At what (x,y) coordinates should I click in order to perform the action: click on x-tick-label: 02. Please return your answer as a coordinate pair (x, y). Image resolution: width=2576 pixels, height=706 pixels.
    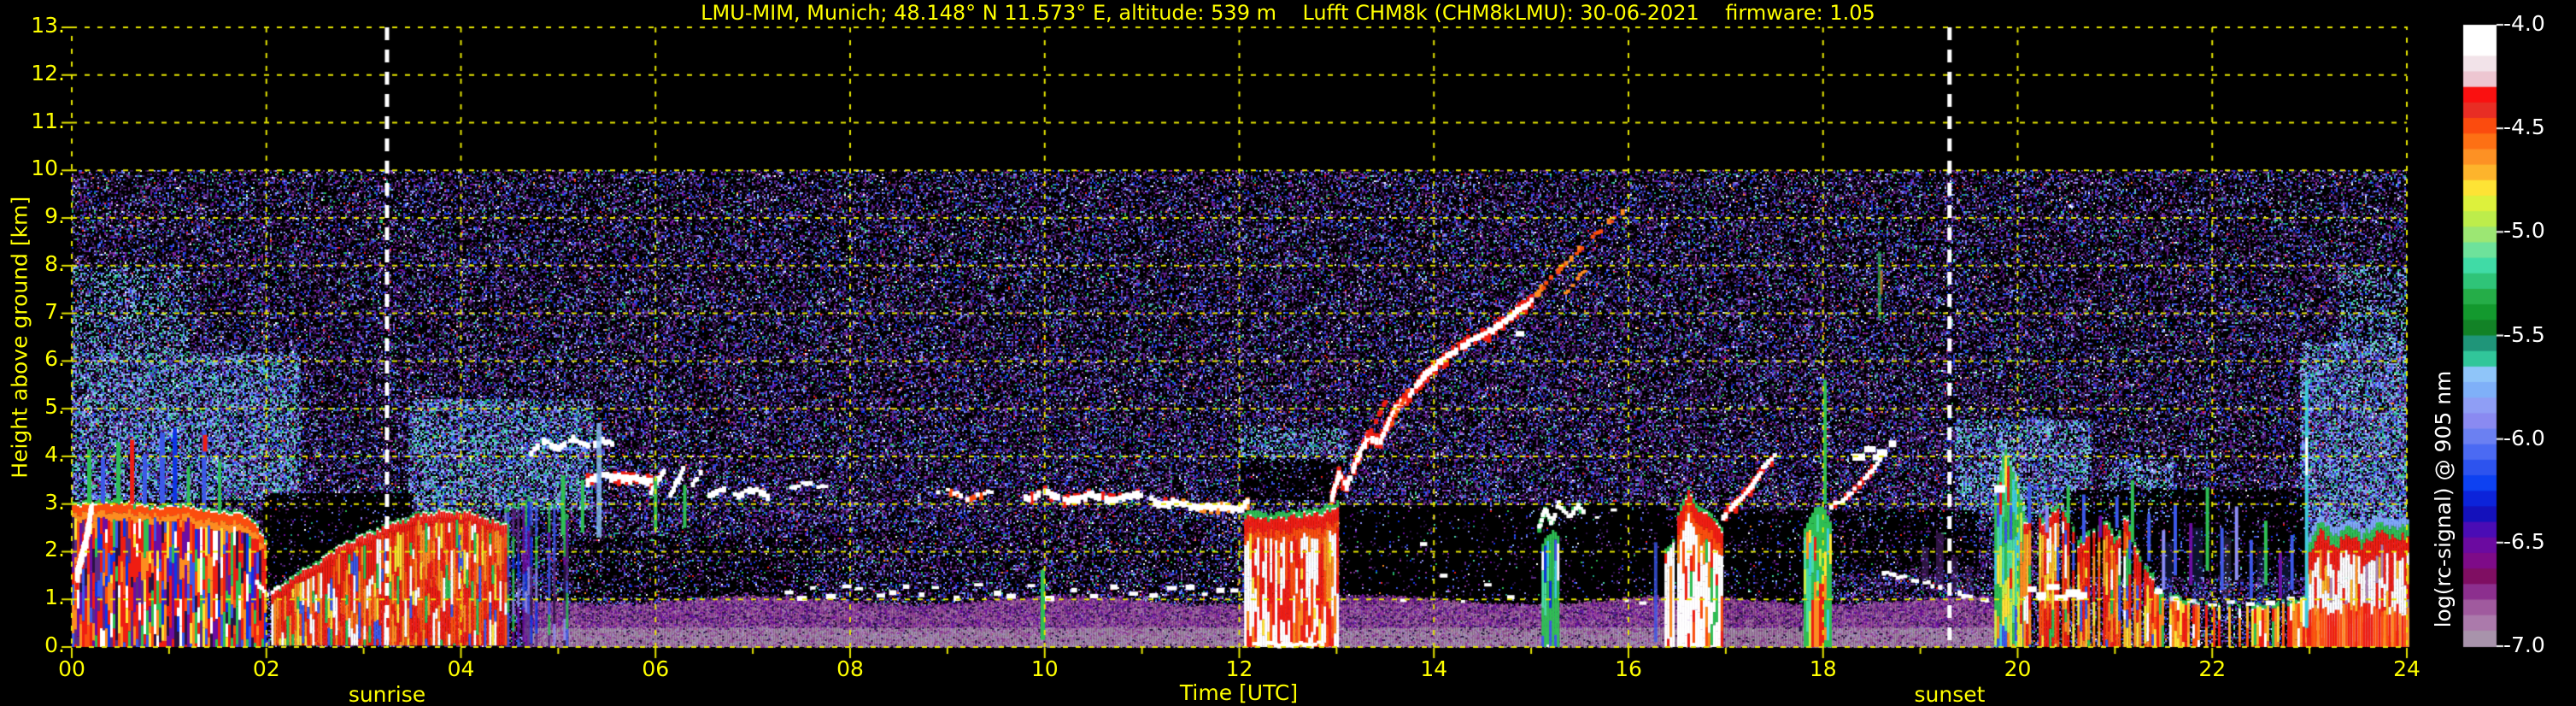
    Looking at the image, I should click on (266, 668).